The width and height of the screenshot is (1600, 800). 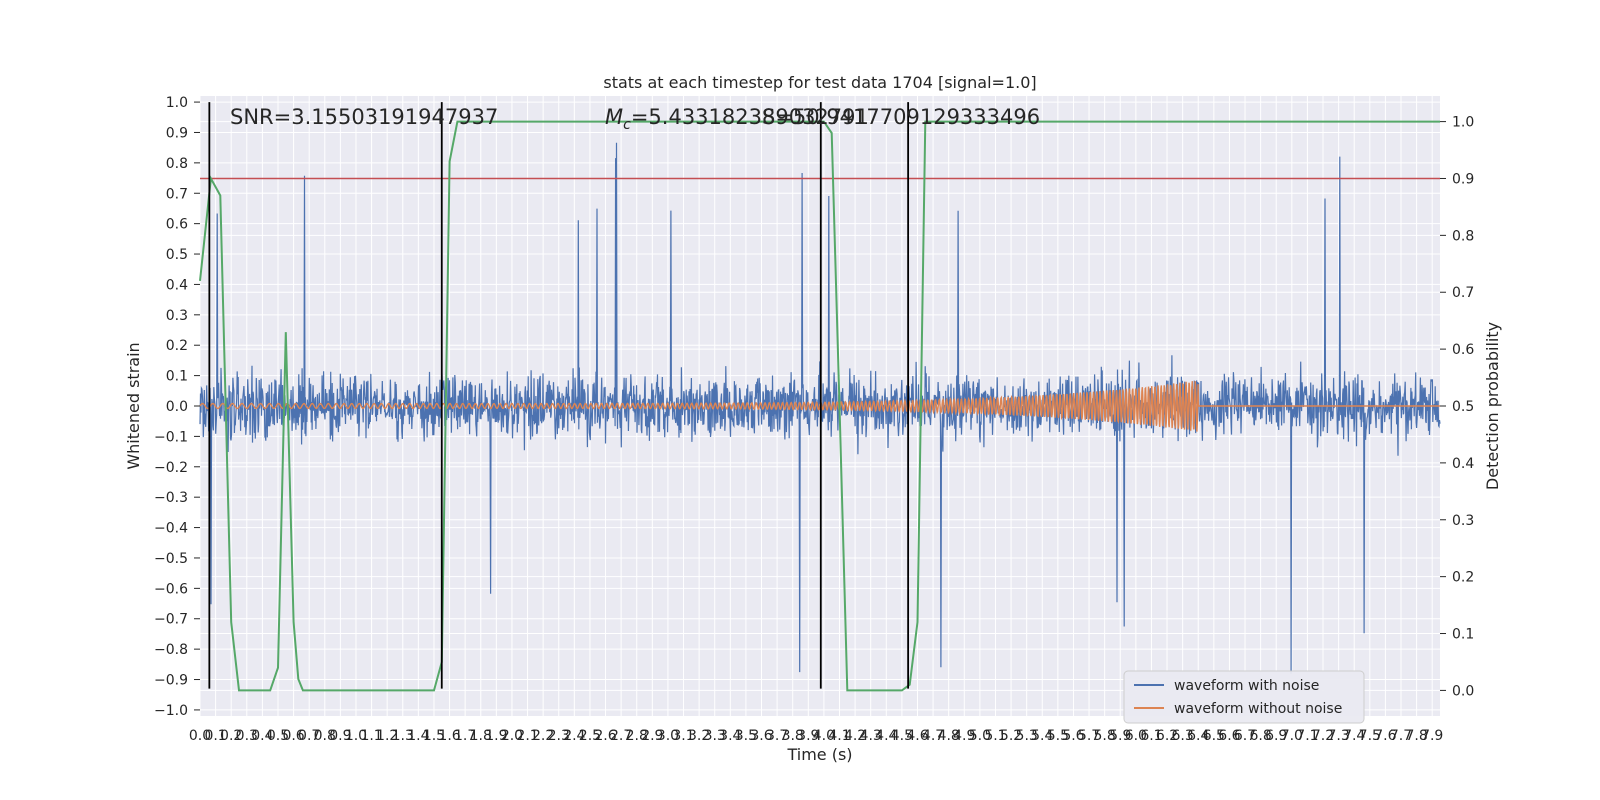 What do you see at coordinates (574, 736) in the screenshot?
I see `x-tick-label: 2.4` at bounding box center [574, 736].